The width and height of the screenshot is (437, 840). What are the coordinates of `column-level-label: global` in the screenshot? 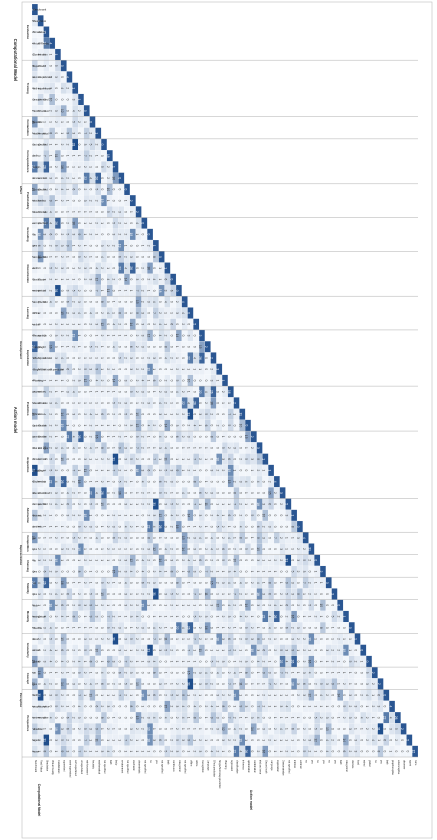 It's located at (369, 763).